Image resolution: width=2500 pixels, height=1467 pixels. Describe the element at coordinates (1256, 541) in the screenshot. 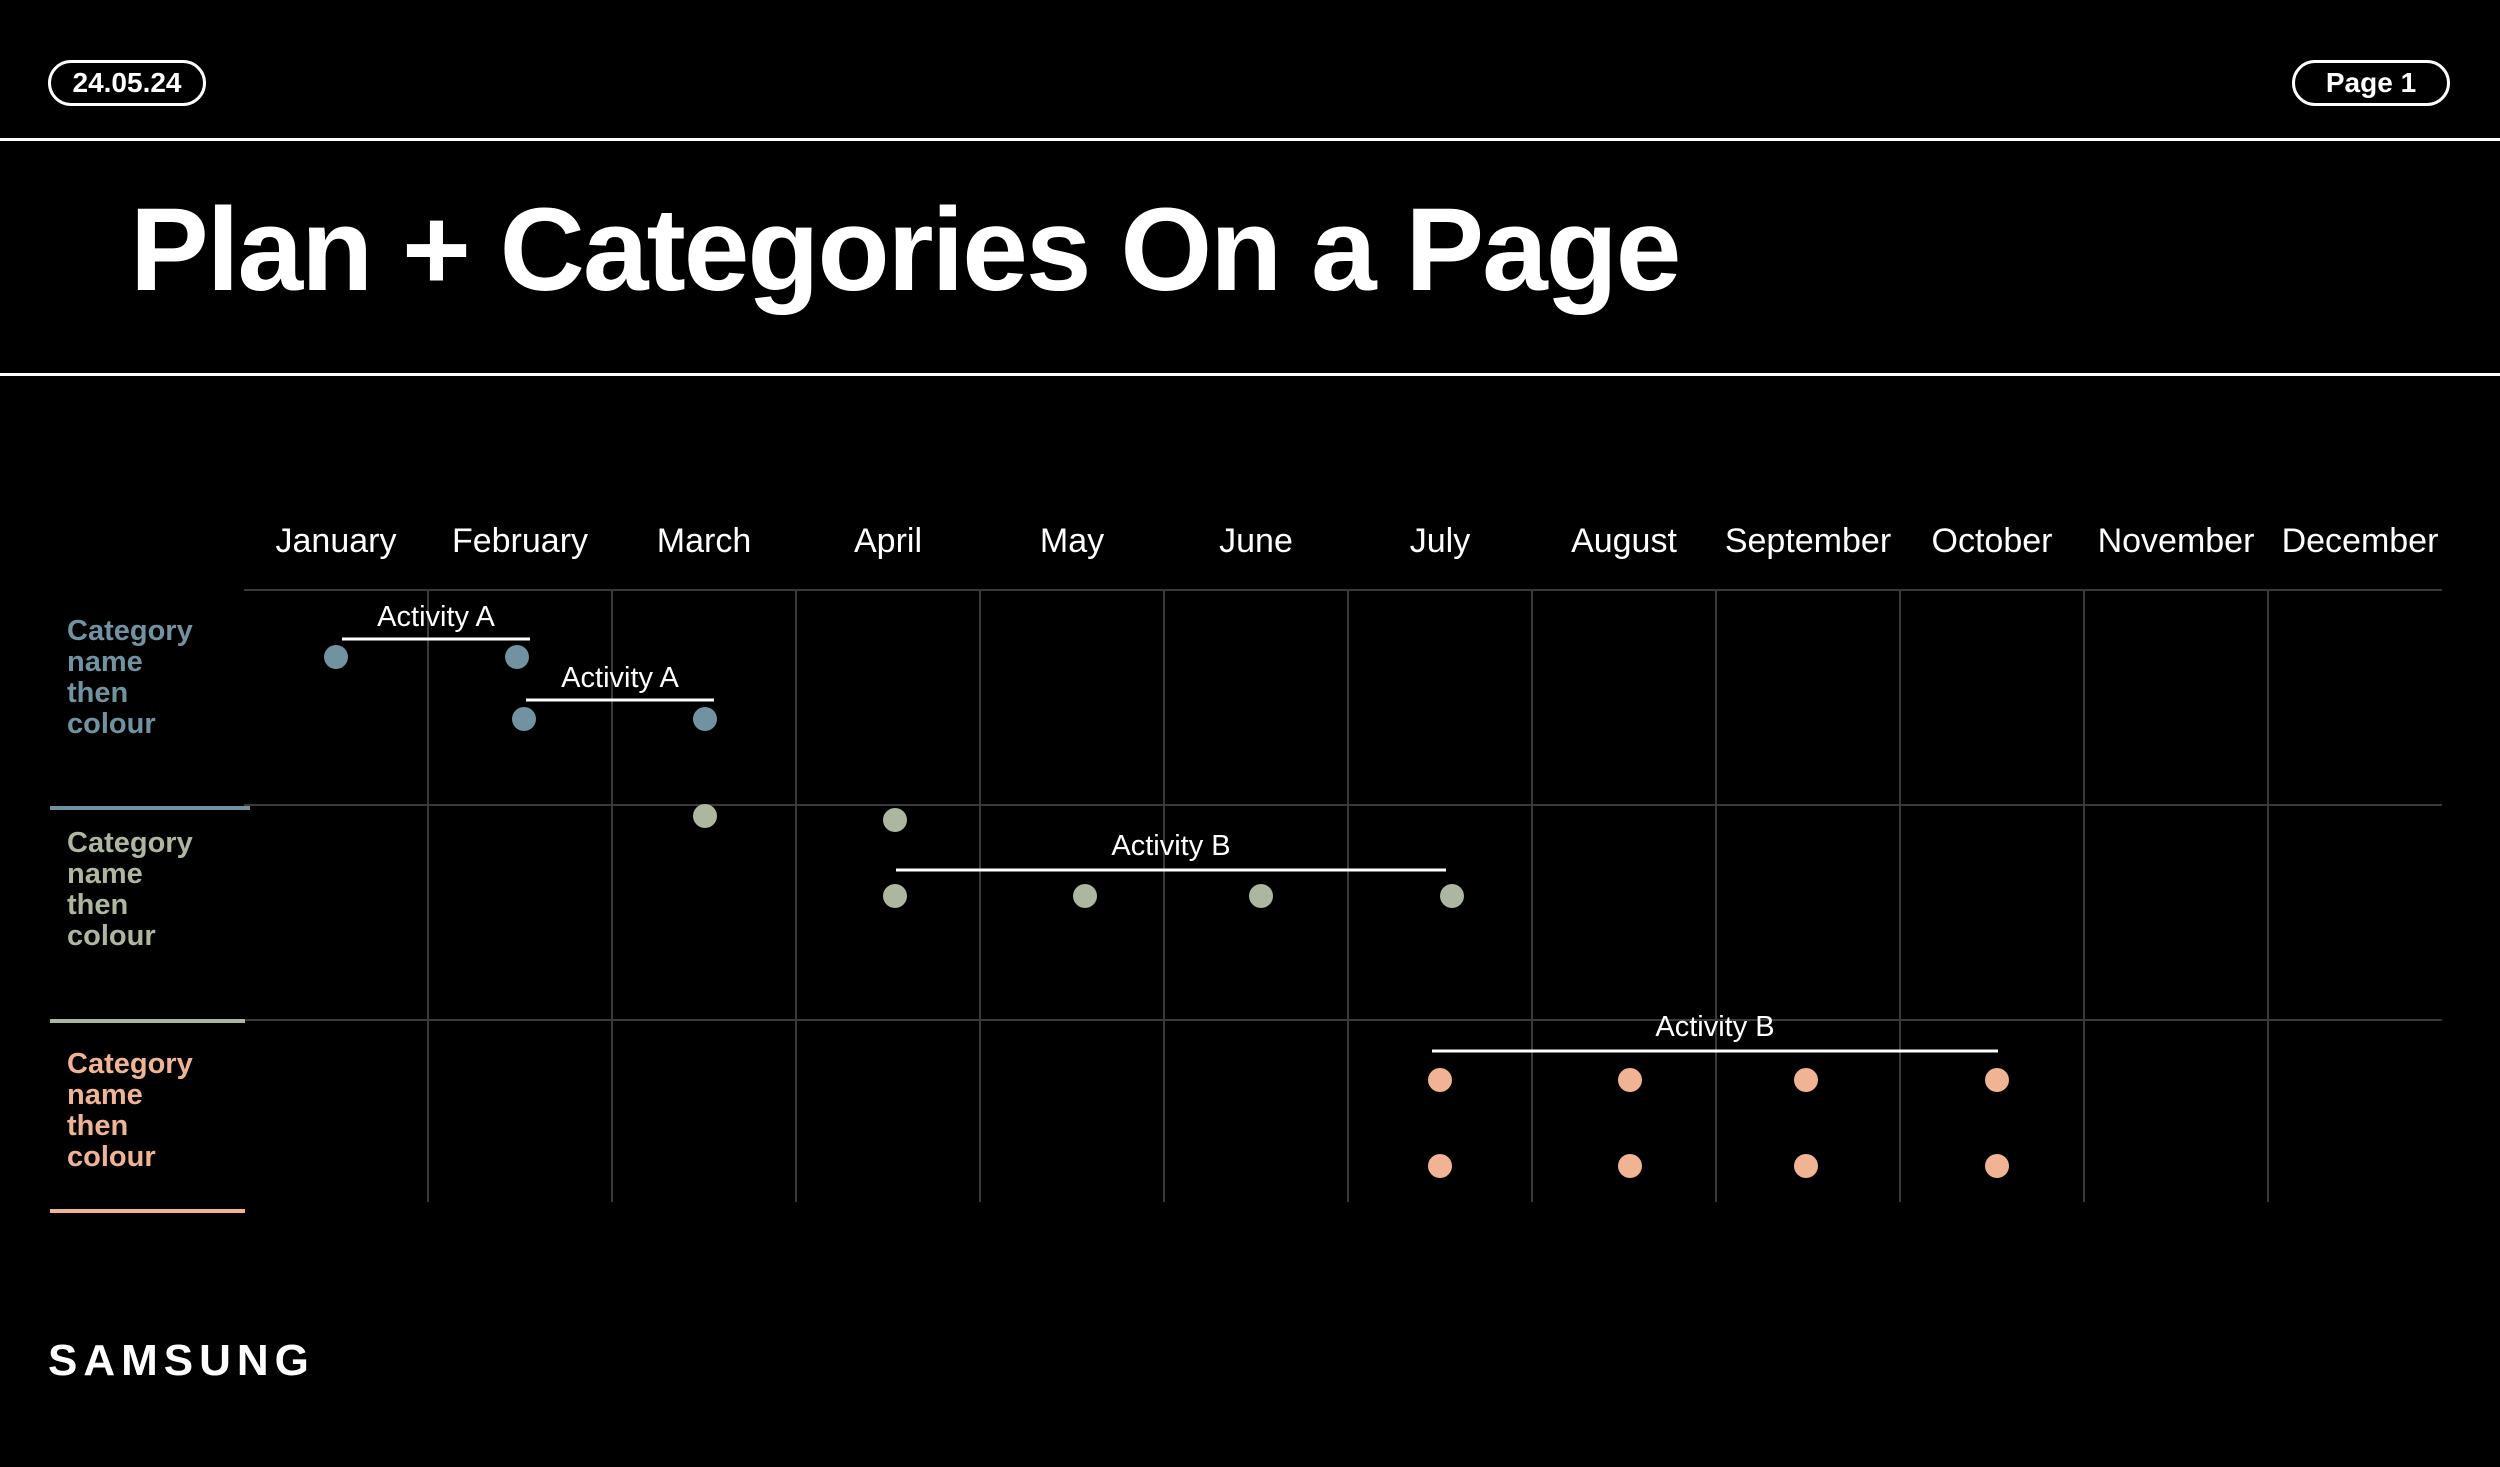

I see `month-label: June` at that location.